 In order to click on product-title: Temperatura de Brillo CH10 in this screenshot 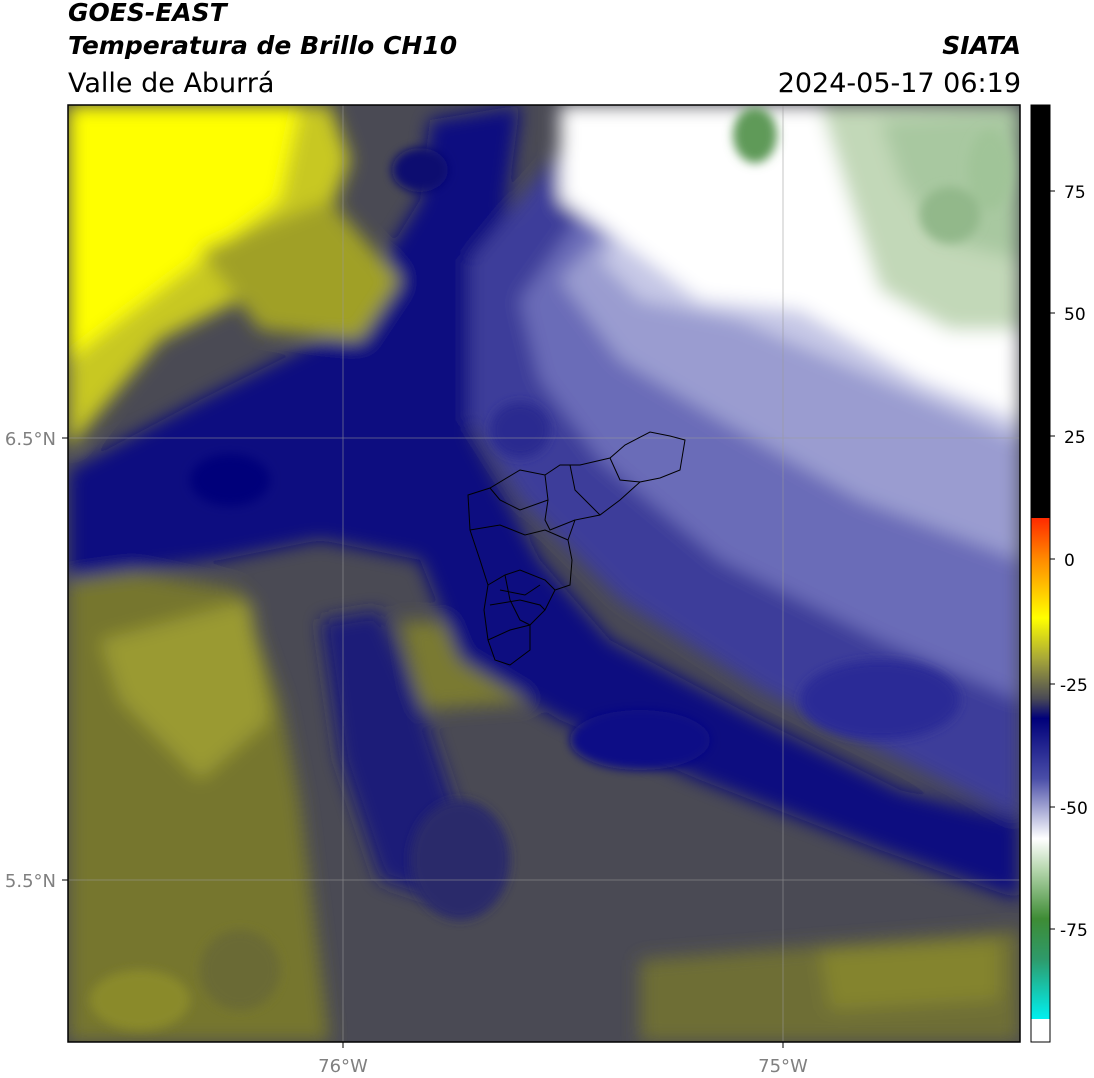, I will do `click(263, 45)`.